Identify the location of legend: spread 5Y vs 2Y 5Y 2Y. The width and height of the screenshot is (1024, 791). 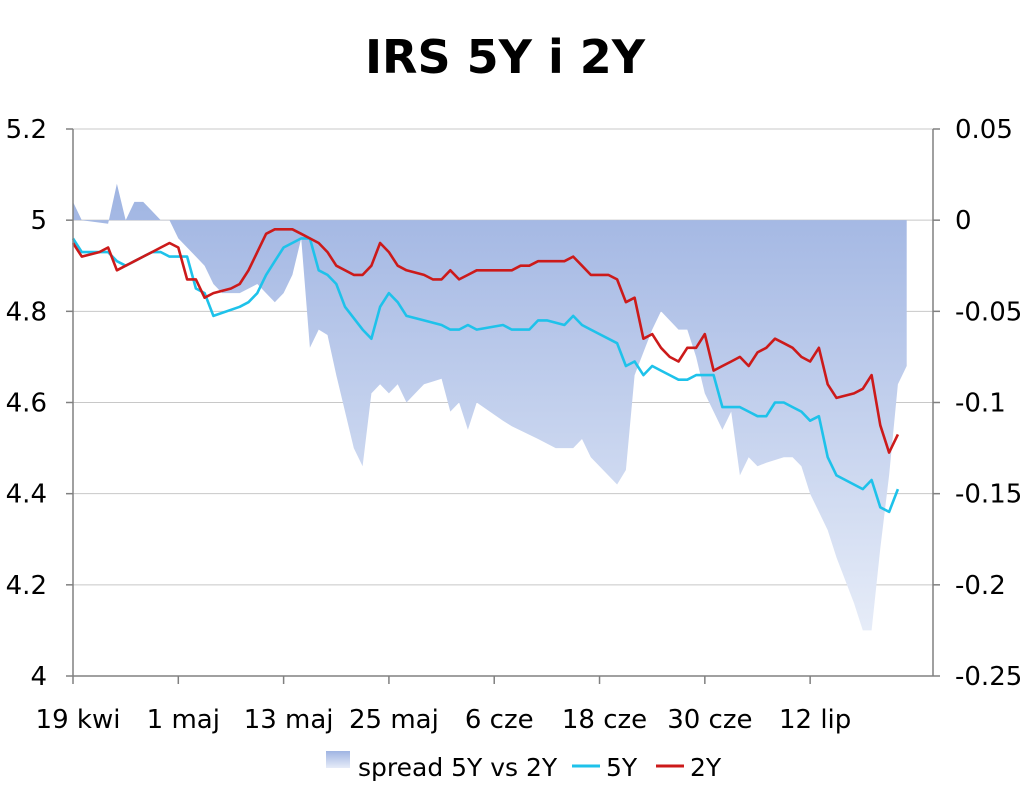
(524, 766).